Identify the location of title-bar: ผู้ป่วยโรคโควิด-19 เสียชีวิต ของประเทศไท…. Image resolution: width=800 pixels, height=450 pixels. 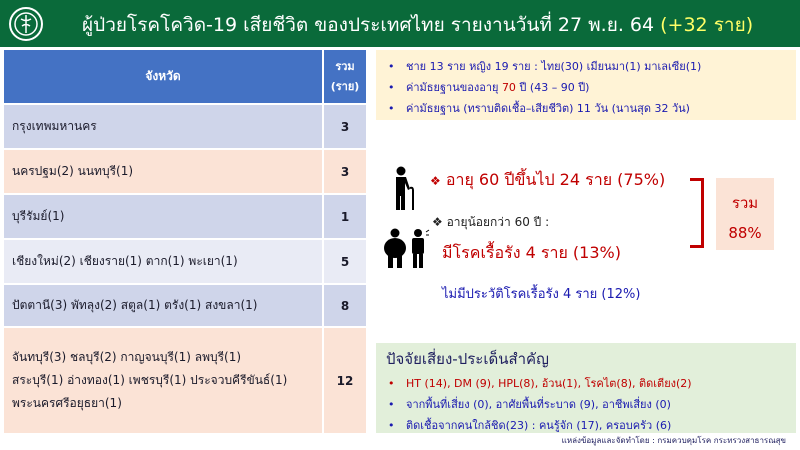
(400, 23).